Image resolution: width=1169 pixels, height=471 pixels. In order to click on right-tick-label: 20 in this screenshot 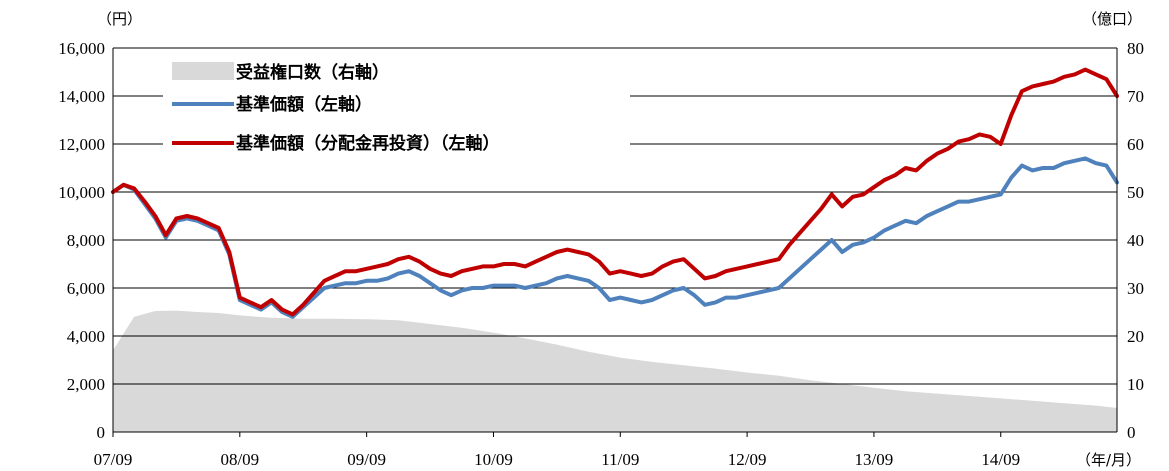, I will do `click(1135, 336)`.